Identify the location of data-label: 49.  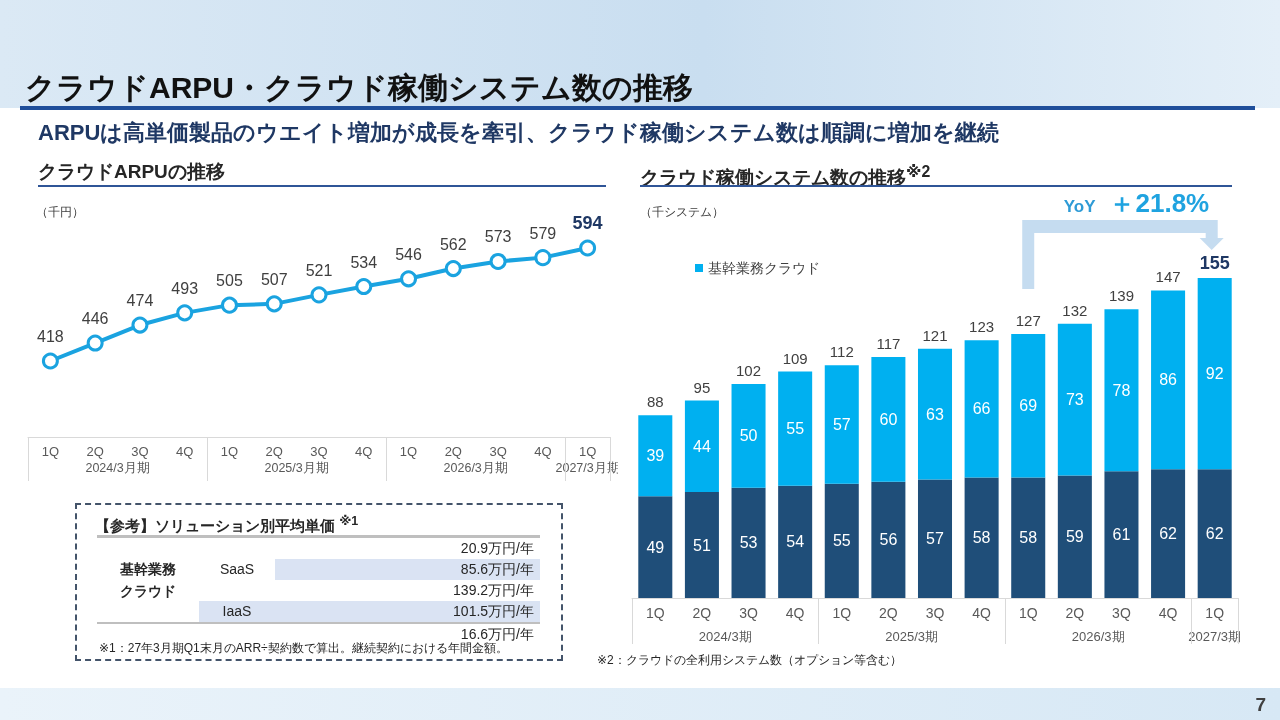
(655, 547).